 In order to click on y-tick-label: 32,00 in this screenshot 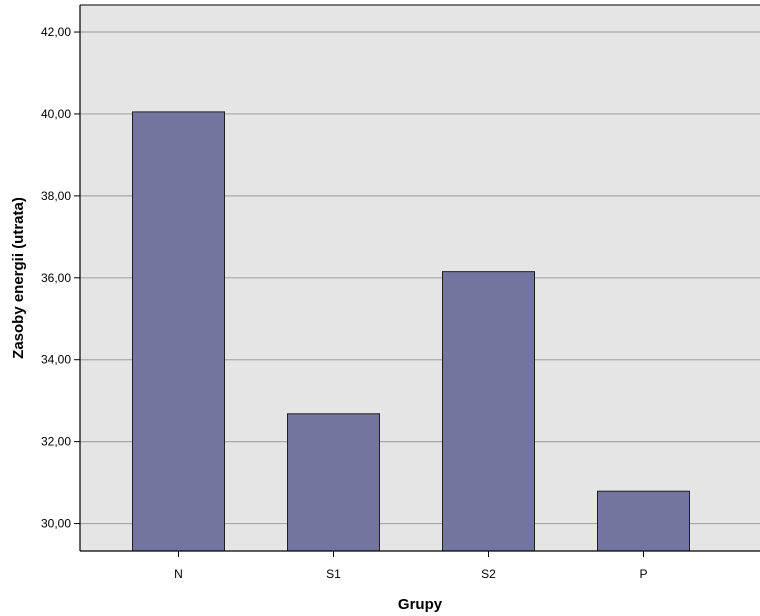, I will do `click(56, 442)`.